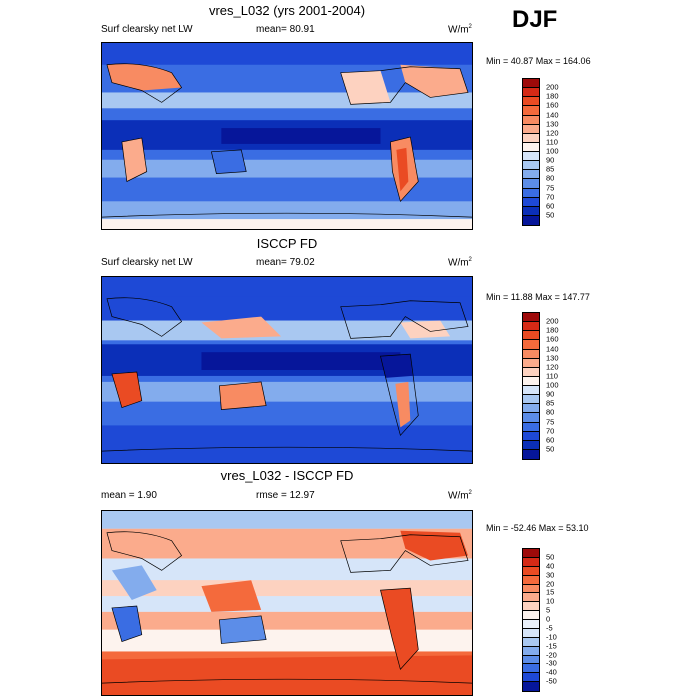  I want to click on colorbar-tick-label: 5, so click(548, 610).